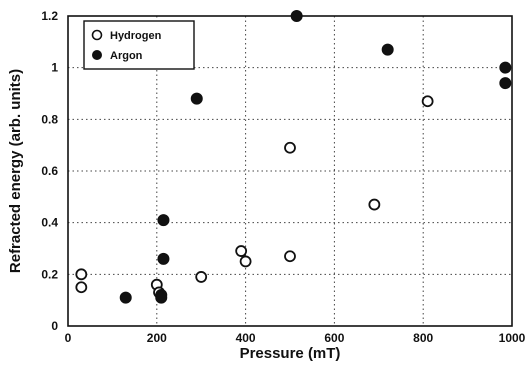  What do you see at coordinates (157, 338) in the screenshot?
I see `x-tick-label: 200` at bounding box center [157, 338].